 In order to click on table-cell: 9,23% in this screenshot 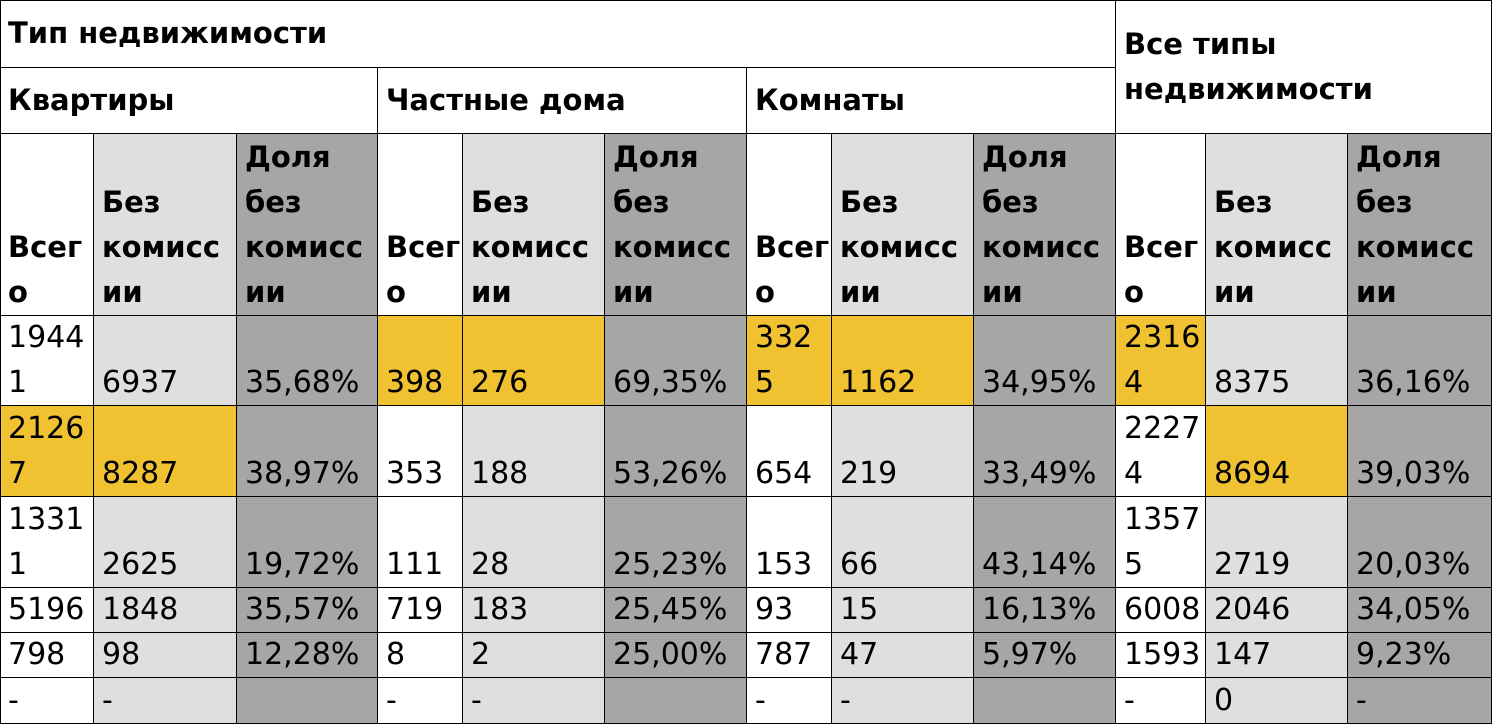, I will do `click(1420, 655)`.